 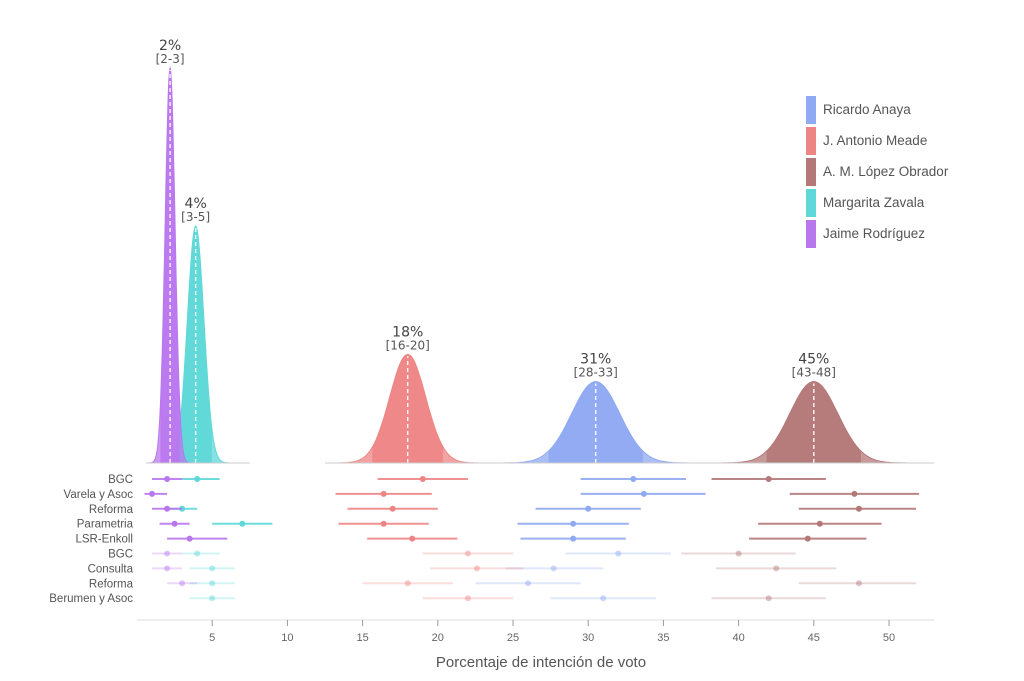 I want to click on legend-label: Jaime Rodríguez, so click(x=874, y=233).